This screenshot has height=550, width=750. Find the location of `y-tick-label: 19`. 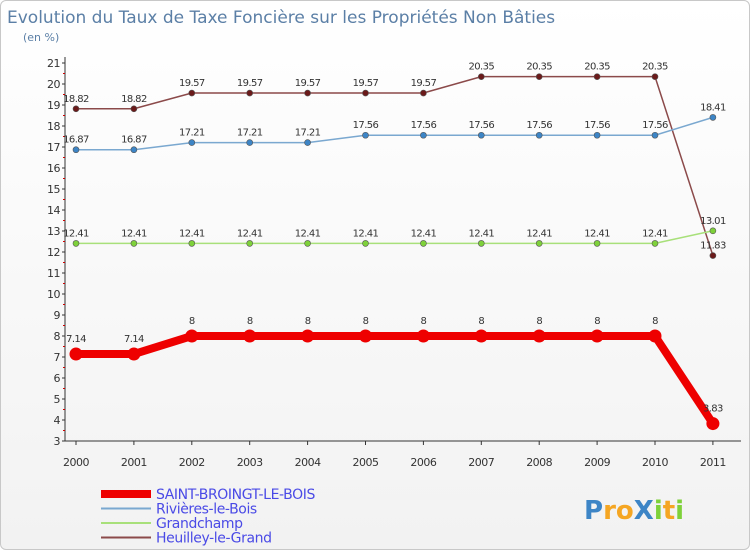

y-tick-label: 19 is located at coordinates (53, 105).